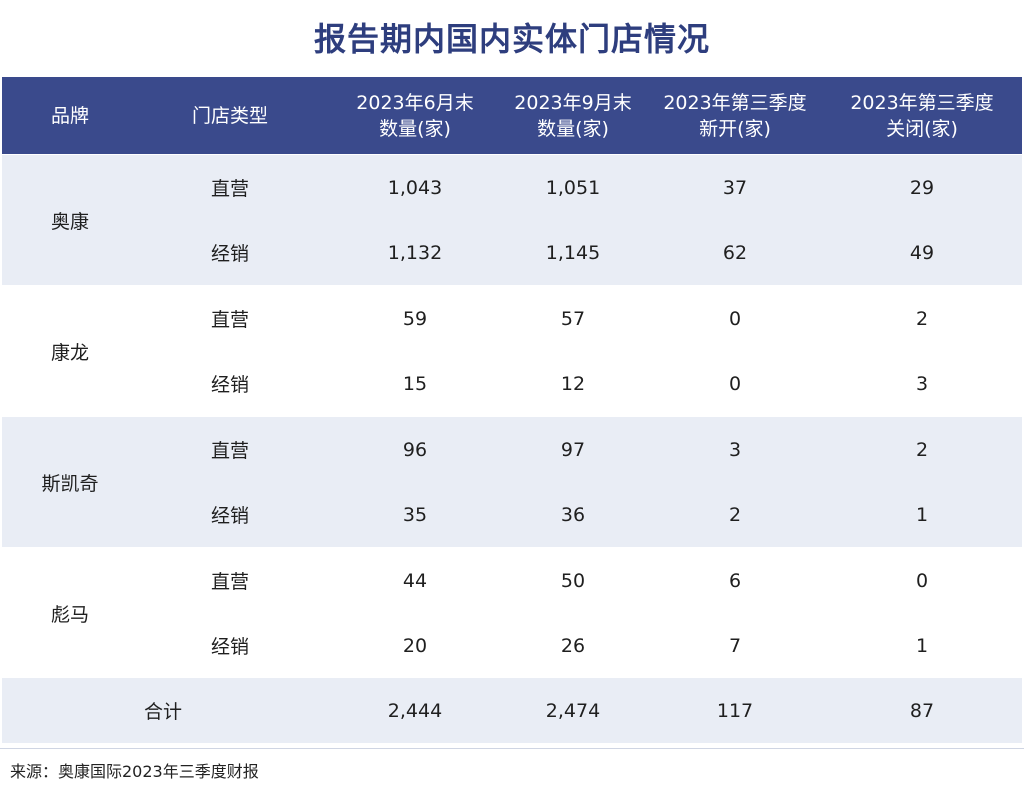 The width and height of the screenshot is (1024, 791). I want to click on total-jun-cell: 2,444, so click(415, 710).